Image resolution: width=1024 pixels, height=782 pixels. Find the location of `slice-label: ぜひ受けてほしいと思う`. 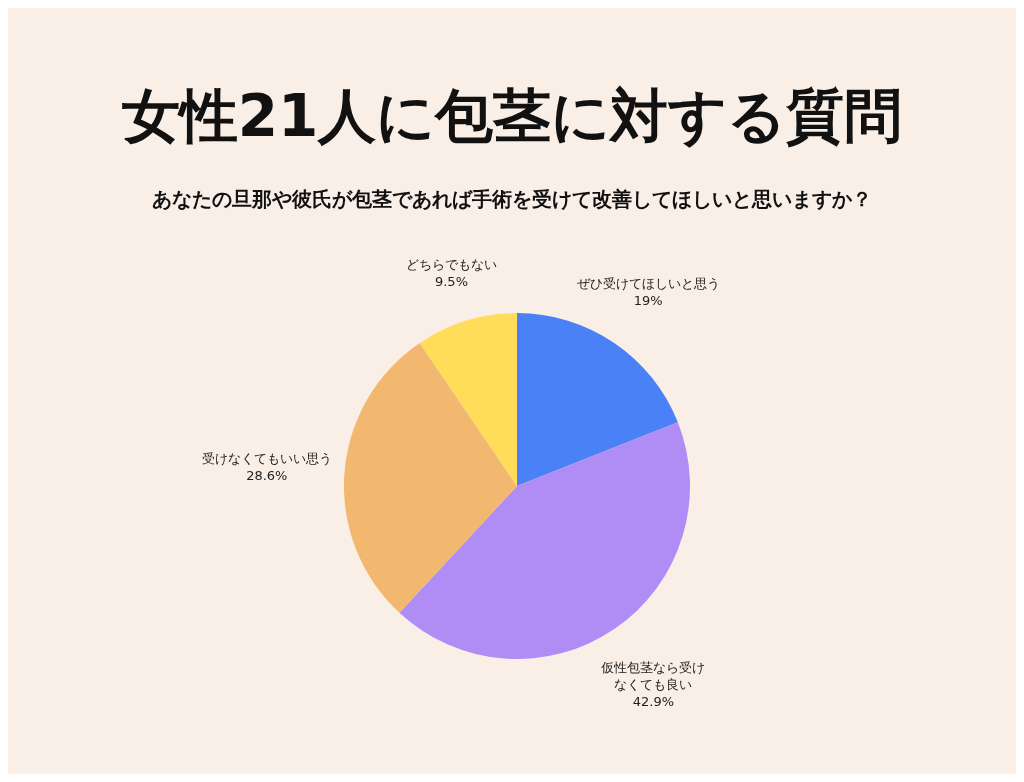

slice-label: ぜひ受けてほしいと思う is located at coordinates (648, 283).